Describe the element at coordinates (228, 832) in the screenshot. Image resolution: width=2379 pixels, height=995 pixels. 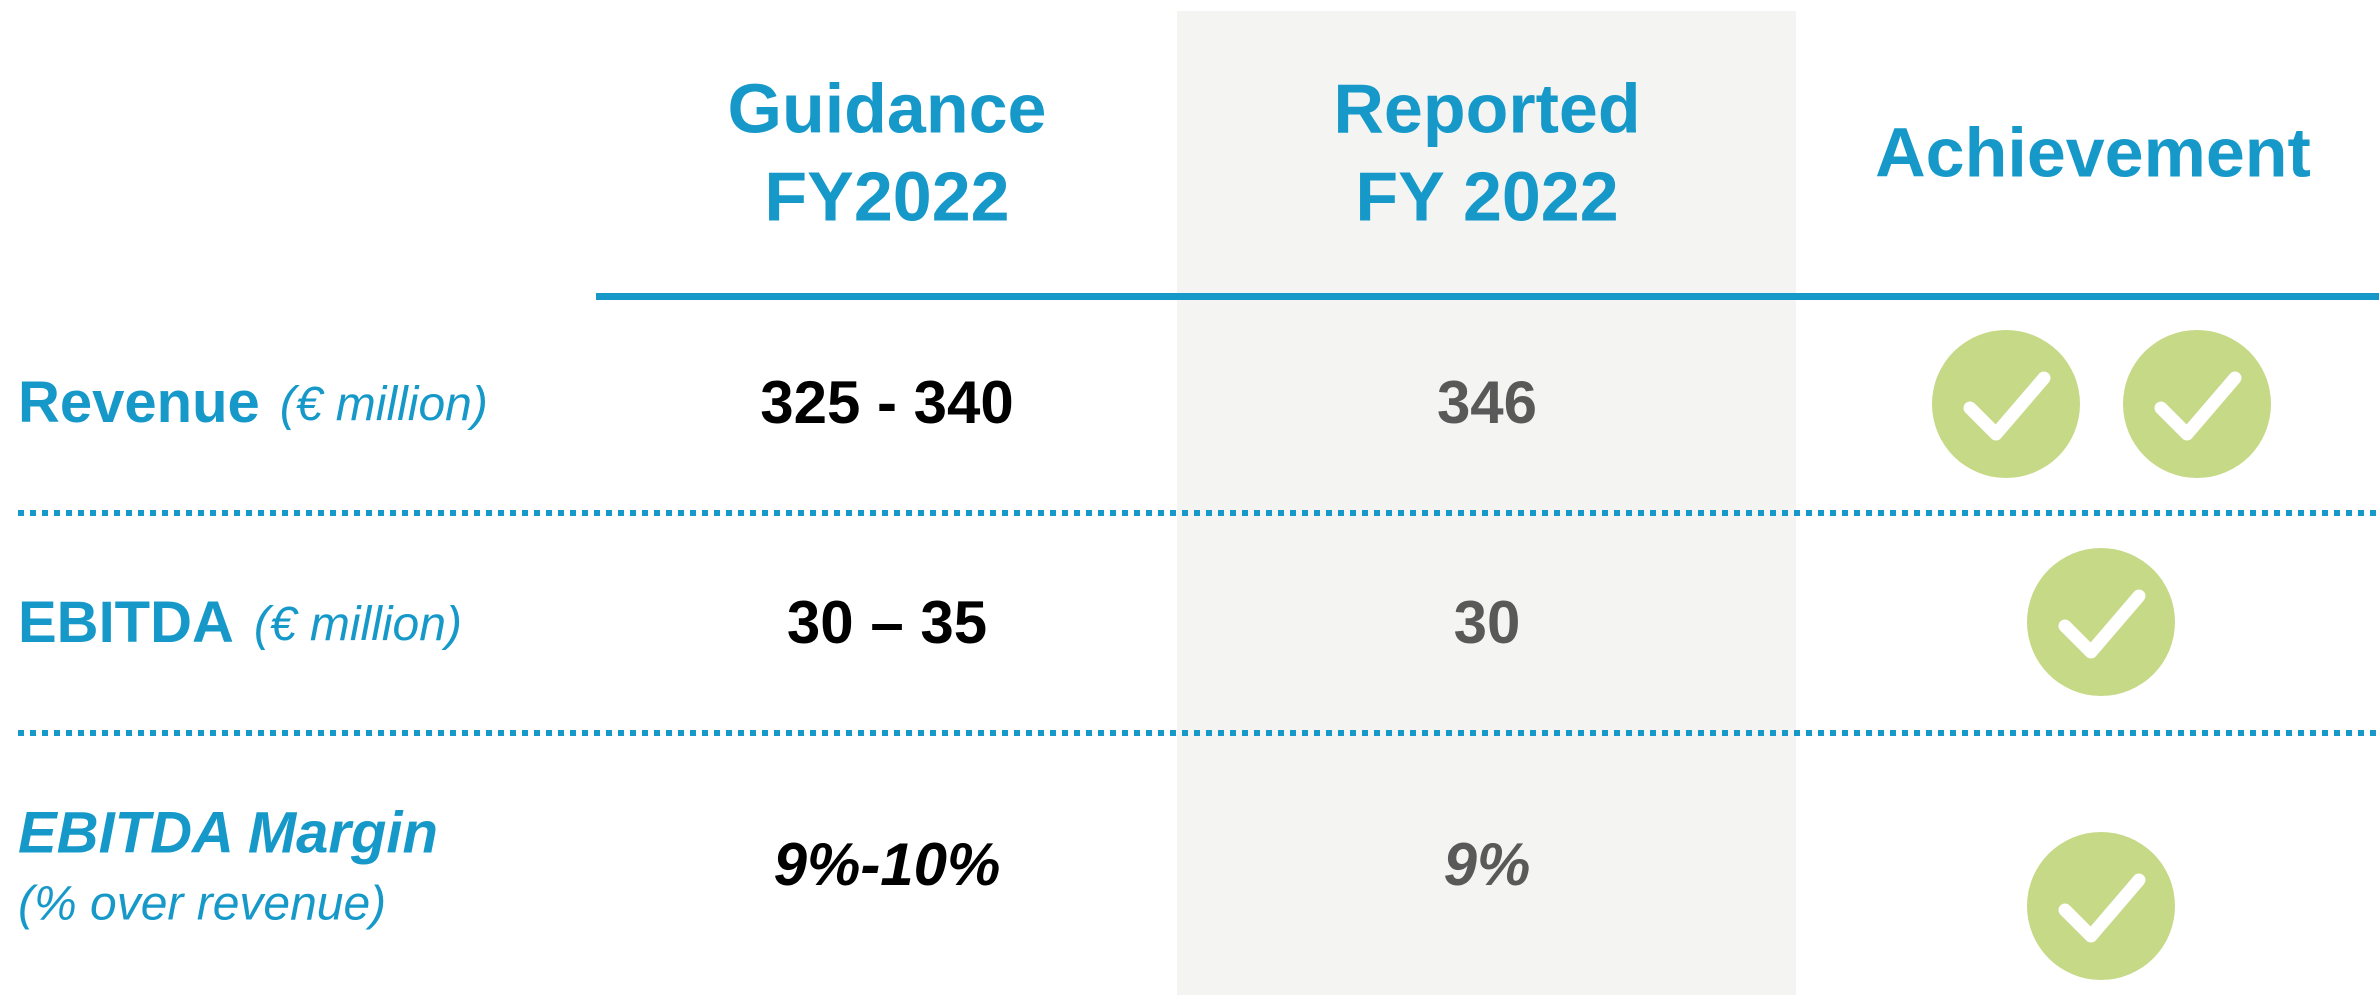
I see `label: EBITDA Margin` at that location.